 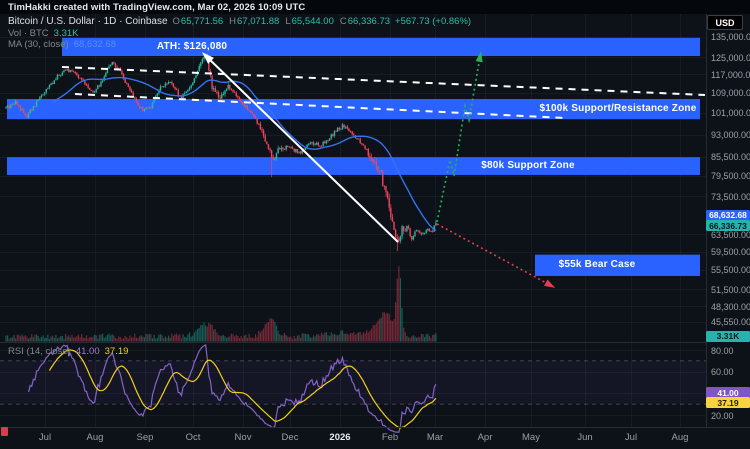 What do you see at coordinates (433, 21) in the screenshot?
I see `change-value: +567.73 (+0.86%)` at bounding box center [433, 21].